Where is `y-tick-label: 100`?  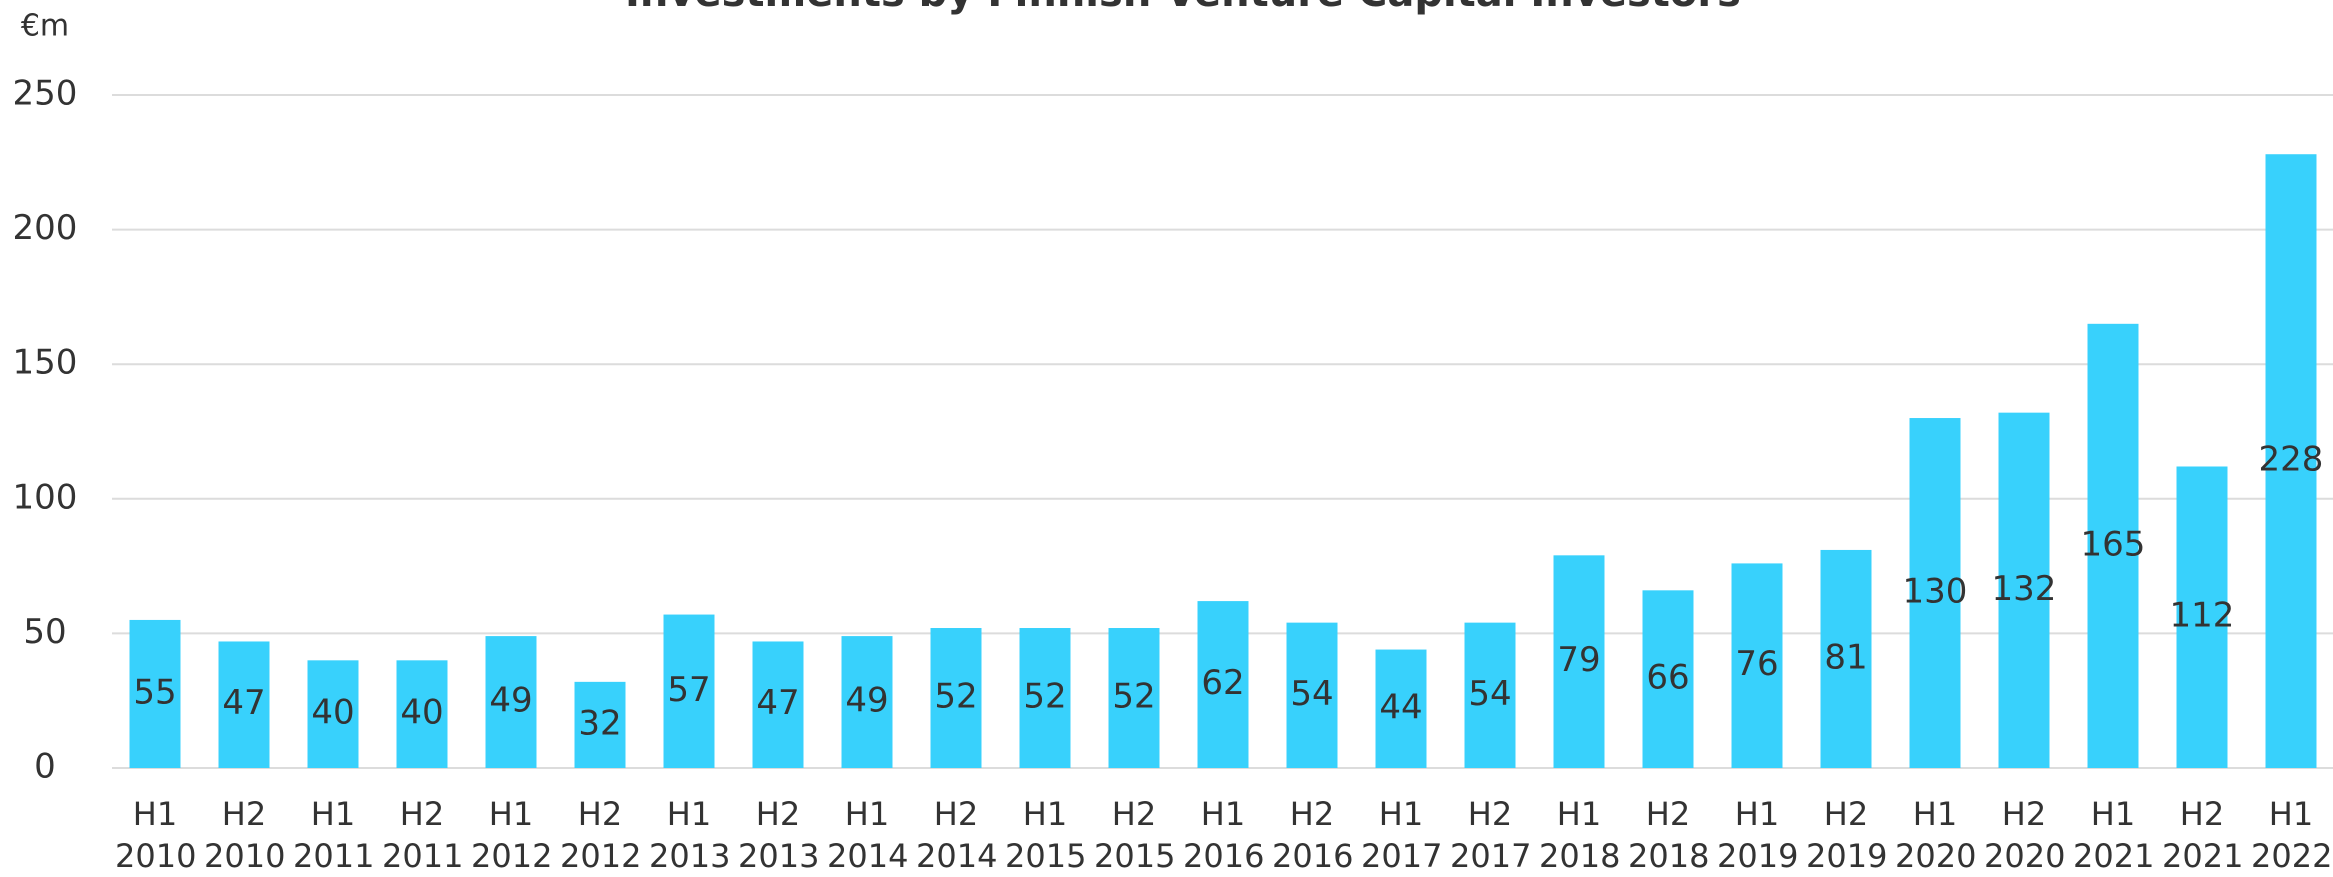
y-tick-label: 100 is located at coordinates (45, 497).